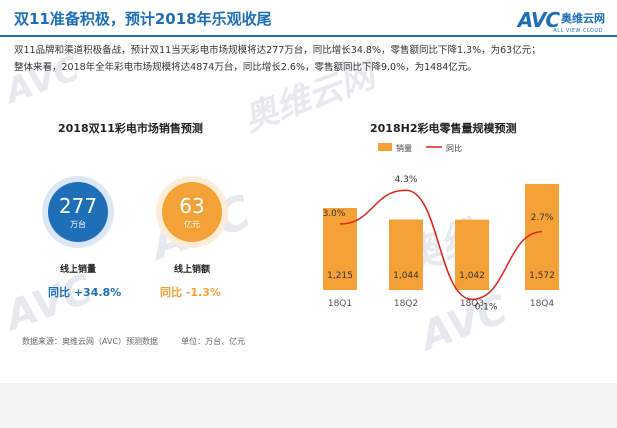 This screenshot has height=428, width=617. Describe the element at coordinates (441, 245) in the screenshot. I see `yoy-line` at that location.